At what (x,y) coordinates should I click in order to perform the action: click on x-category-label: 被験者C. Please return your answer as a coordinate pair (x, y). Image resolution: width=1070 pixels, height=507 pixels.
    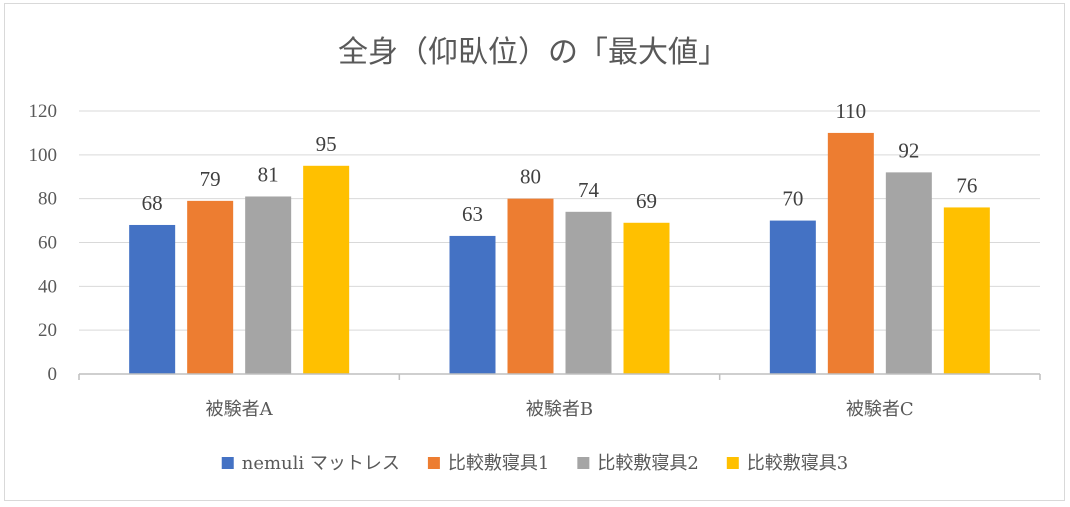
    Looking at the image, I should click on (880, 409).